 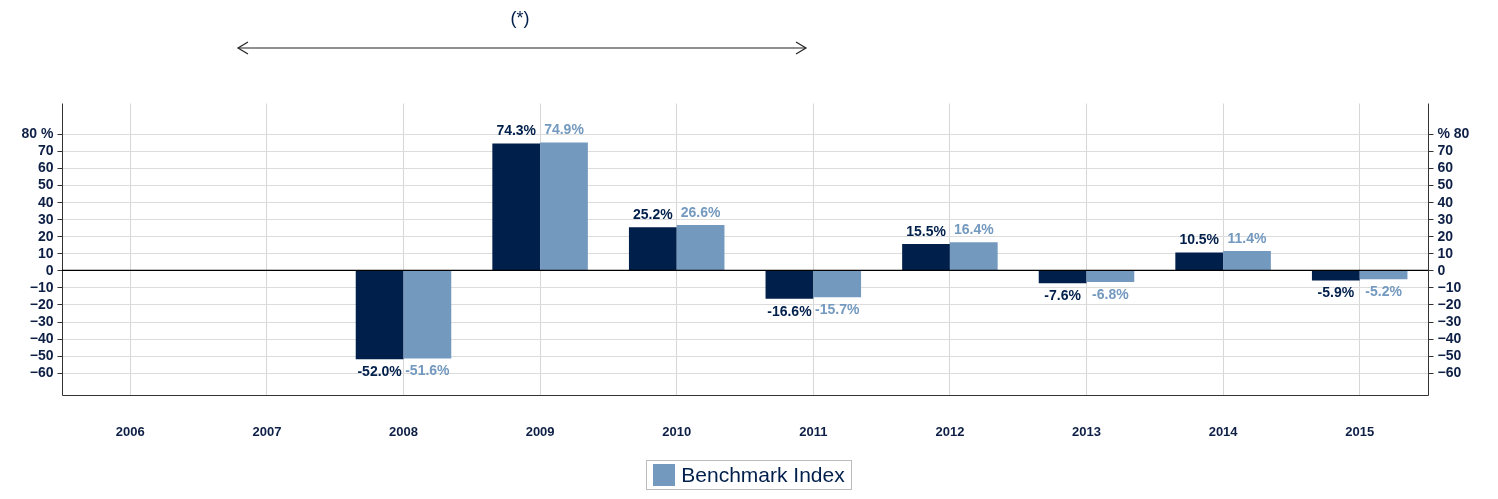 I want to click on y2-tick-label: −60, so click(x=1449, y=372).